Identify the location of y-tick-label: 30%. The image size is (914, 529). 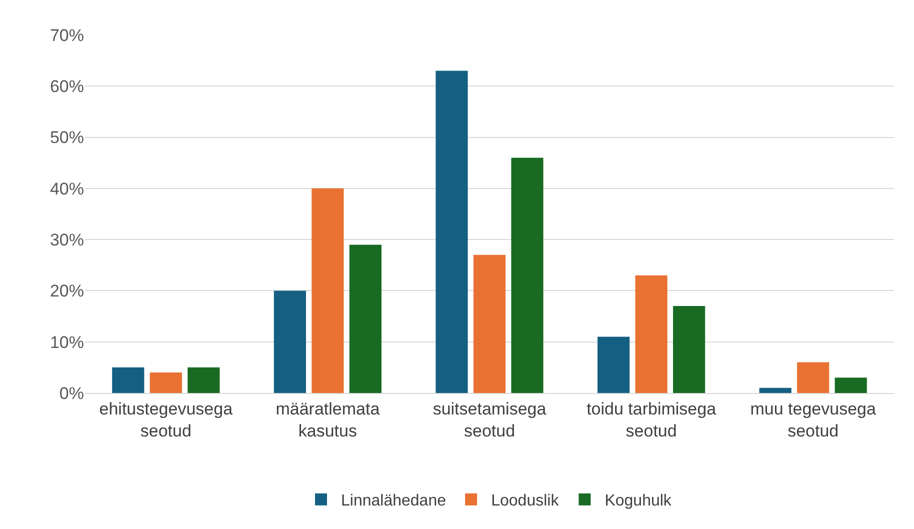
(67, 240).